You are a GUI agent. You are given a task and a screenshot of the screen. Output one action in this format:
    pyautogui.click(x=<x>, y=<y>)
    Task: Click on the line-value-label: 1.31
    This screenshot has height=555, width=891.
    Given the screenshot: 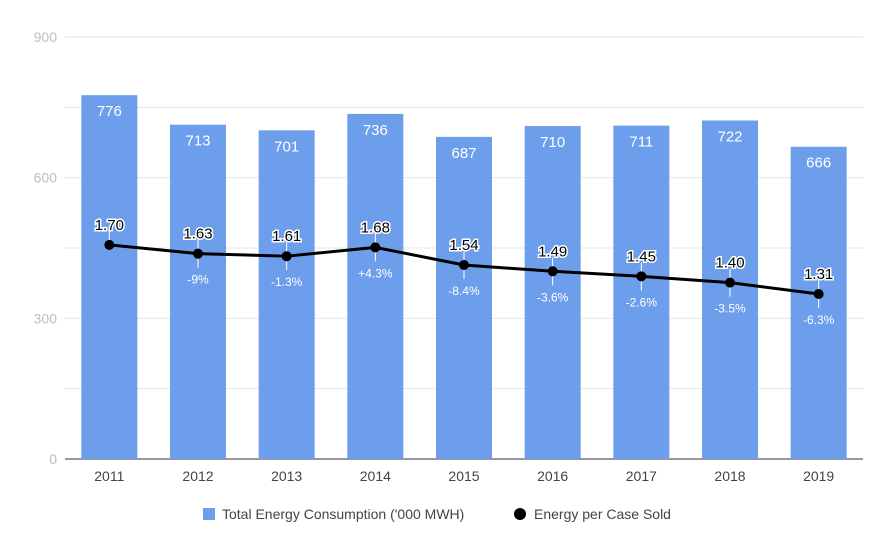 What is the action you would take?
    pyautogui.click(x=818, y=274)
    